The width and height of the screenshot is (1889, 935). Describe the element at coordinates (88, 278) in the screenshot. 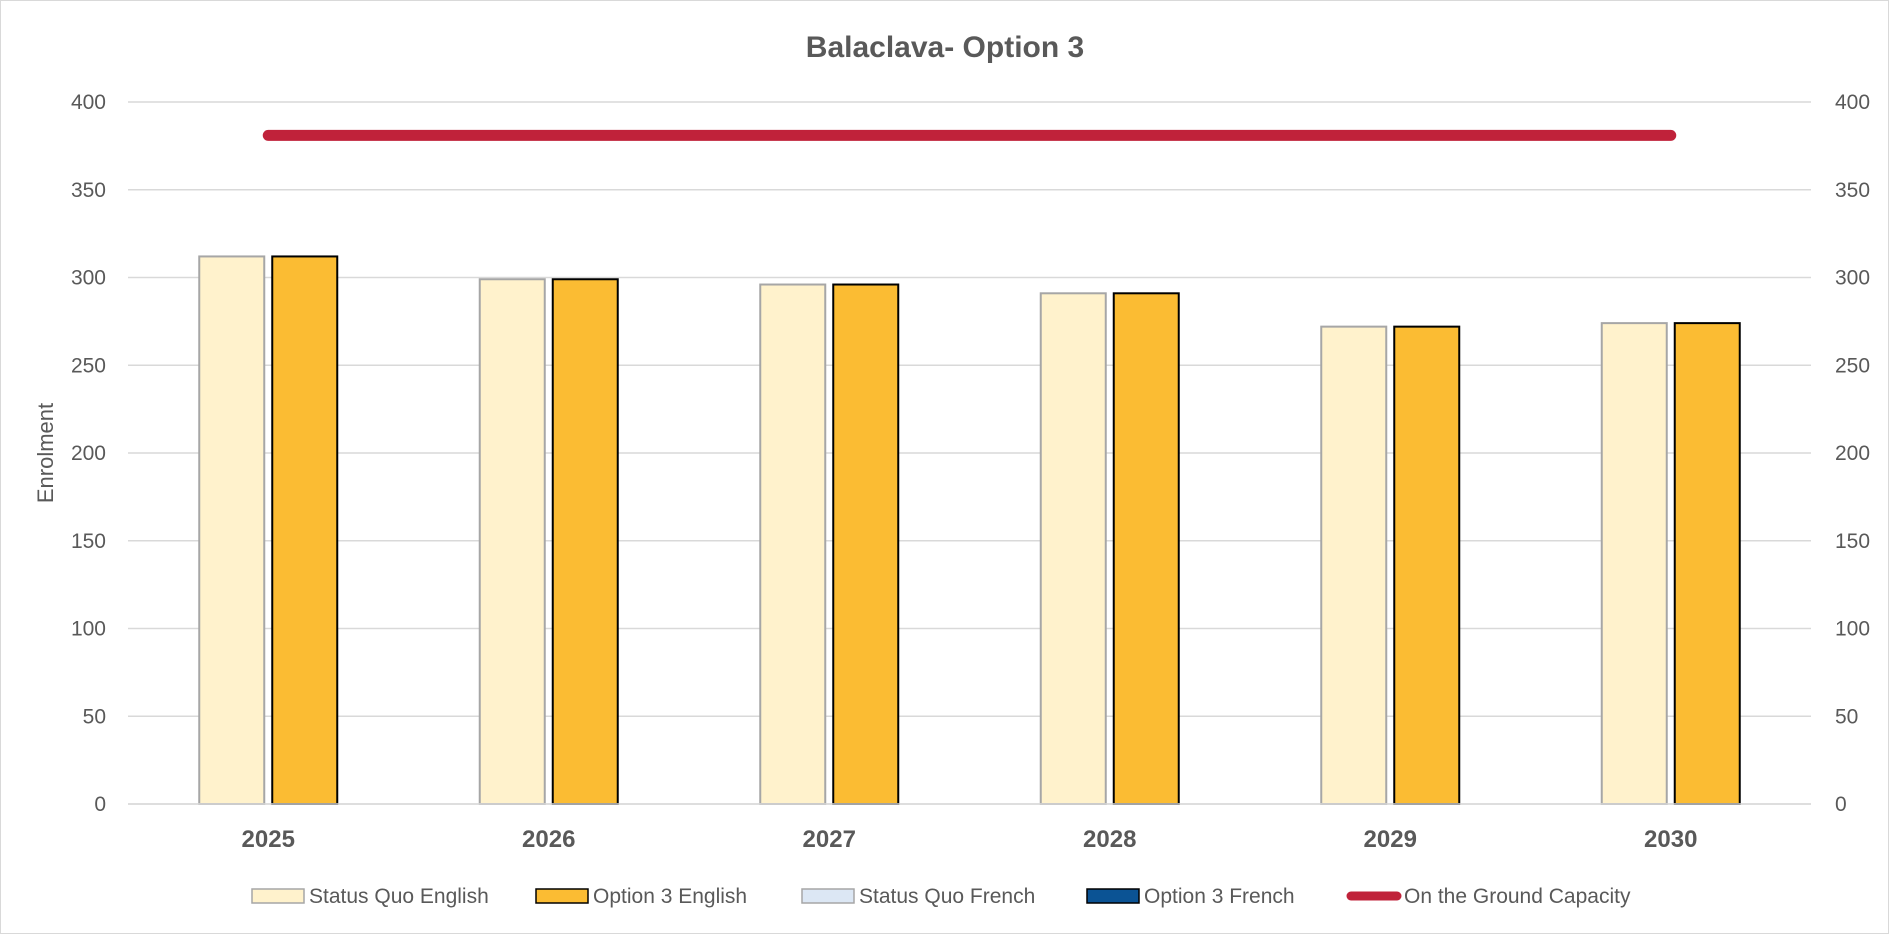

I see `y-tick-label: 300` at that location.